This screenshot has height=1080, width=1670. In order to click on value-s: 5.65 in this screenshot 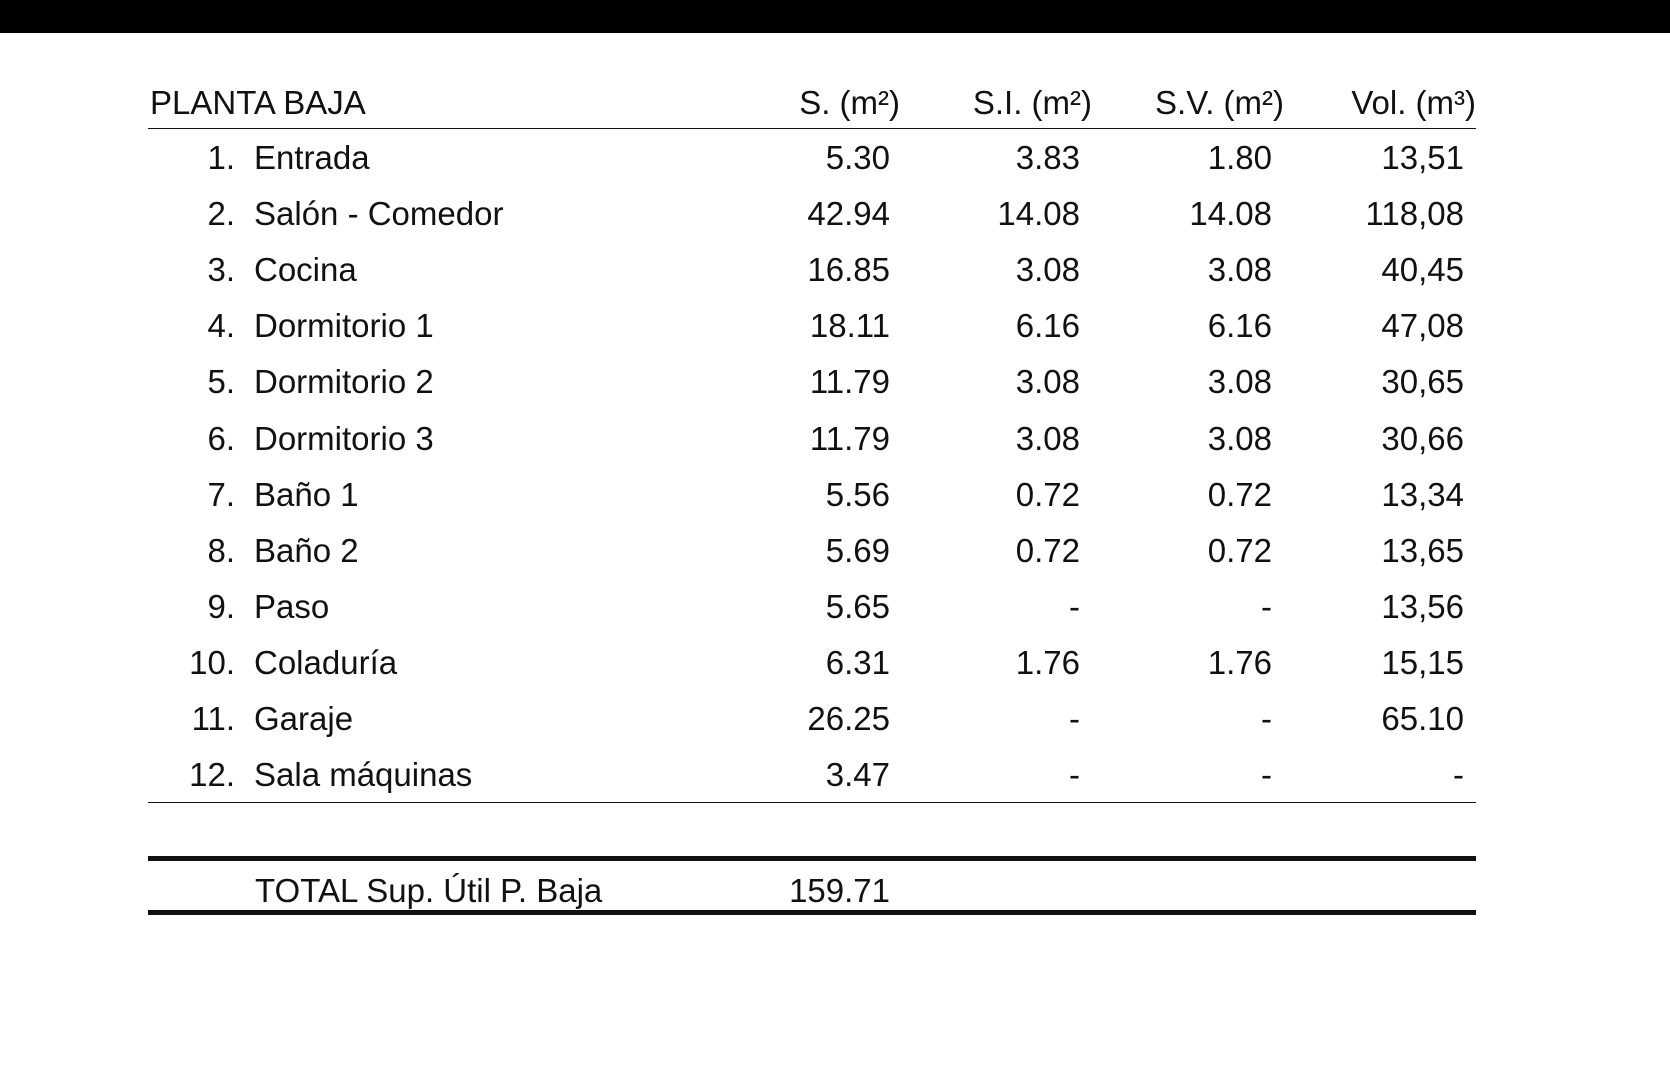, I will do `click(857, 606)`.